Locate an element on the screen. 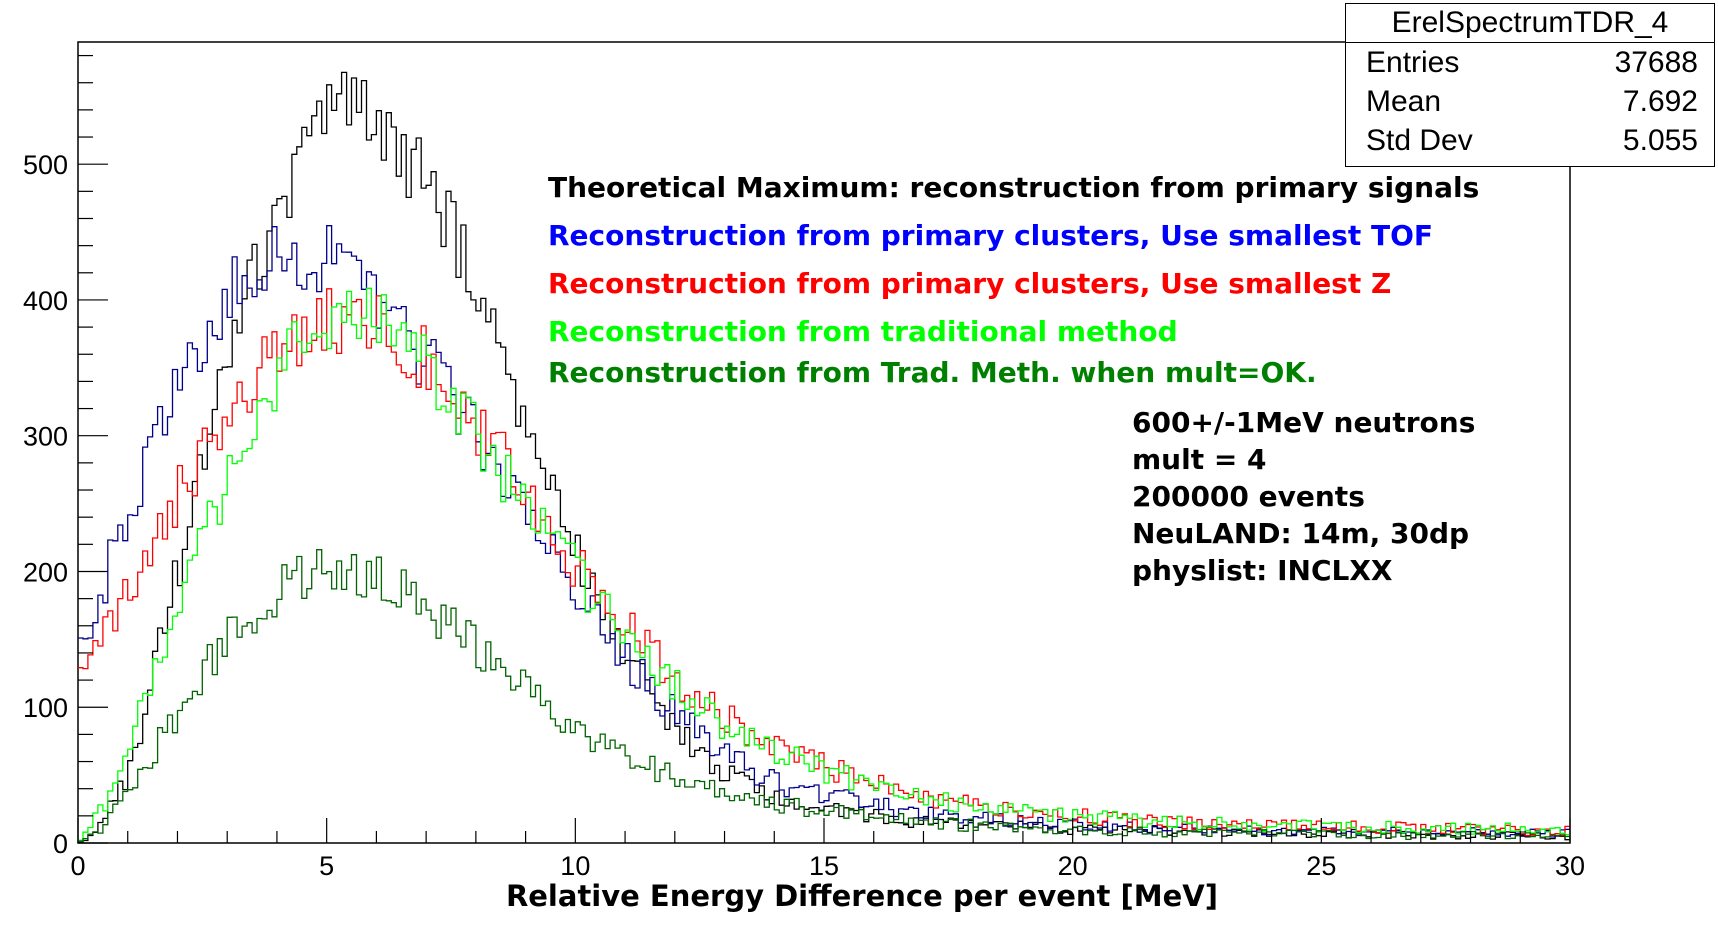  x-tick-label: 10 is located at coordinates (575, 866).